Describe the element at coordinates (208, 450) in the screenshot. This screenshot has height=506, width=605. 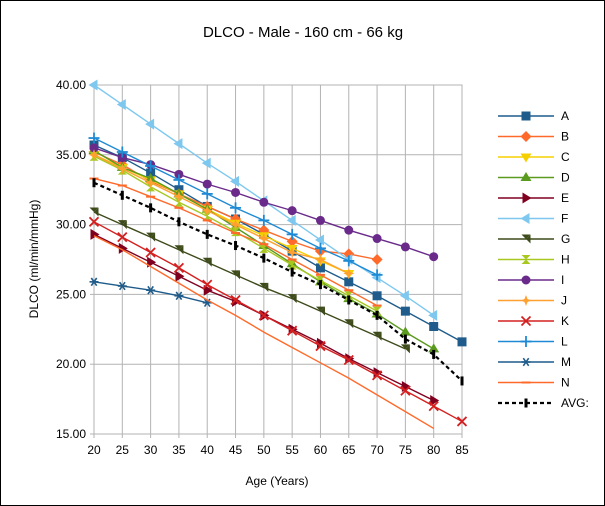
I see `x-tick-label: 40` at that location.